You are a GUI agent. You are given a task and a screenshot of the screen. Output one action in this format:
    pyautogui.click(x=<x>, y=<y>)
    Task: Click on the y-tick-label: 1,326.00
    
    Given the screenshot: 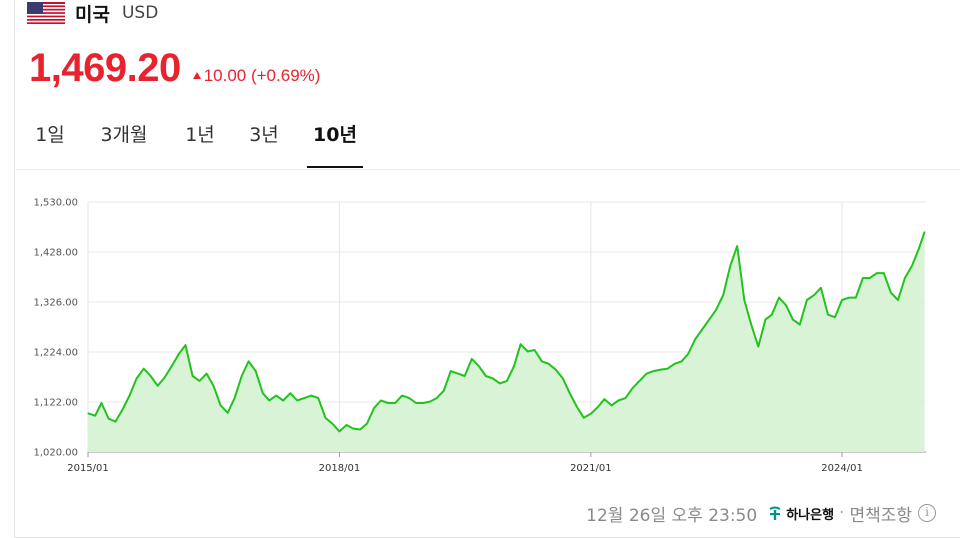 What is the action you would take?
    pyautogui.click(x=55, y=303)
    